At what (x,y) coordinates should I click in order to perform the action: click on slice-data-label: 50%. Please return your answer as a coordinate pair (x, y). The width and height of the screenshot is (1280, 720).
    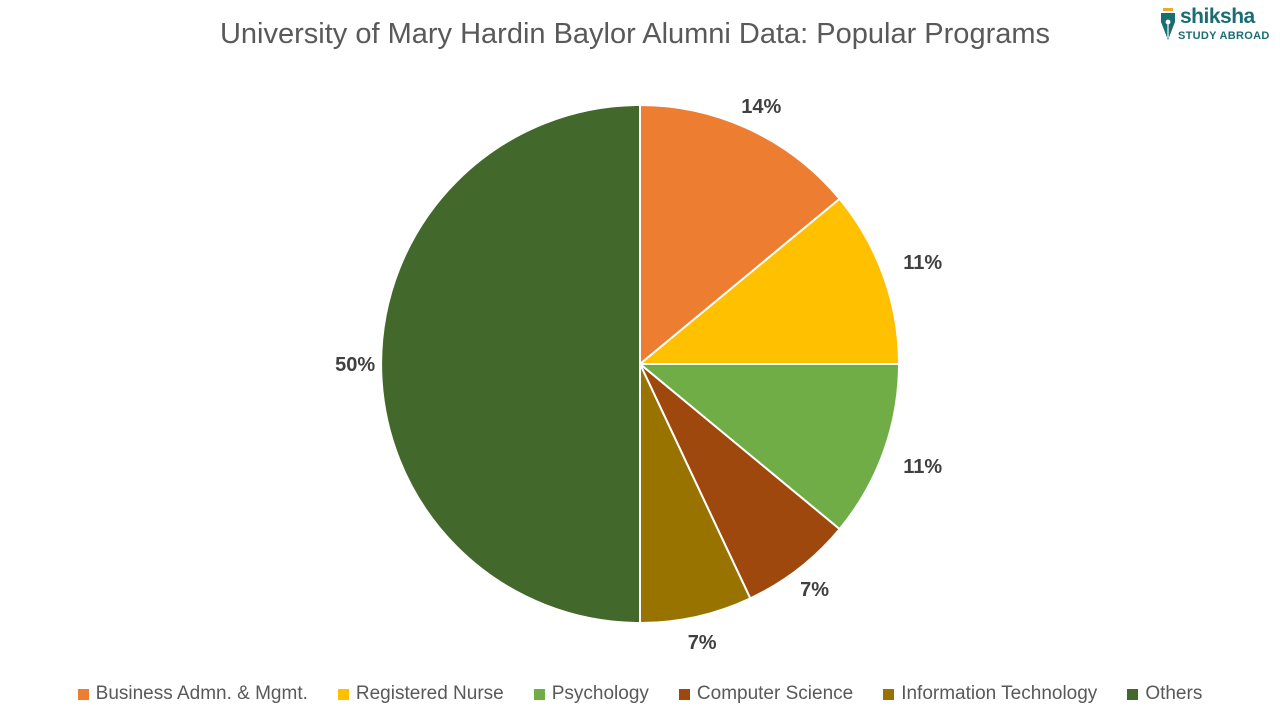
    Looking at the image, I should click on (355, 365).